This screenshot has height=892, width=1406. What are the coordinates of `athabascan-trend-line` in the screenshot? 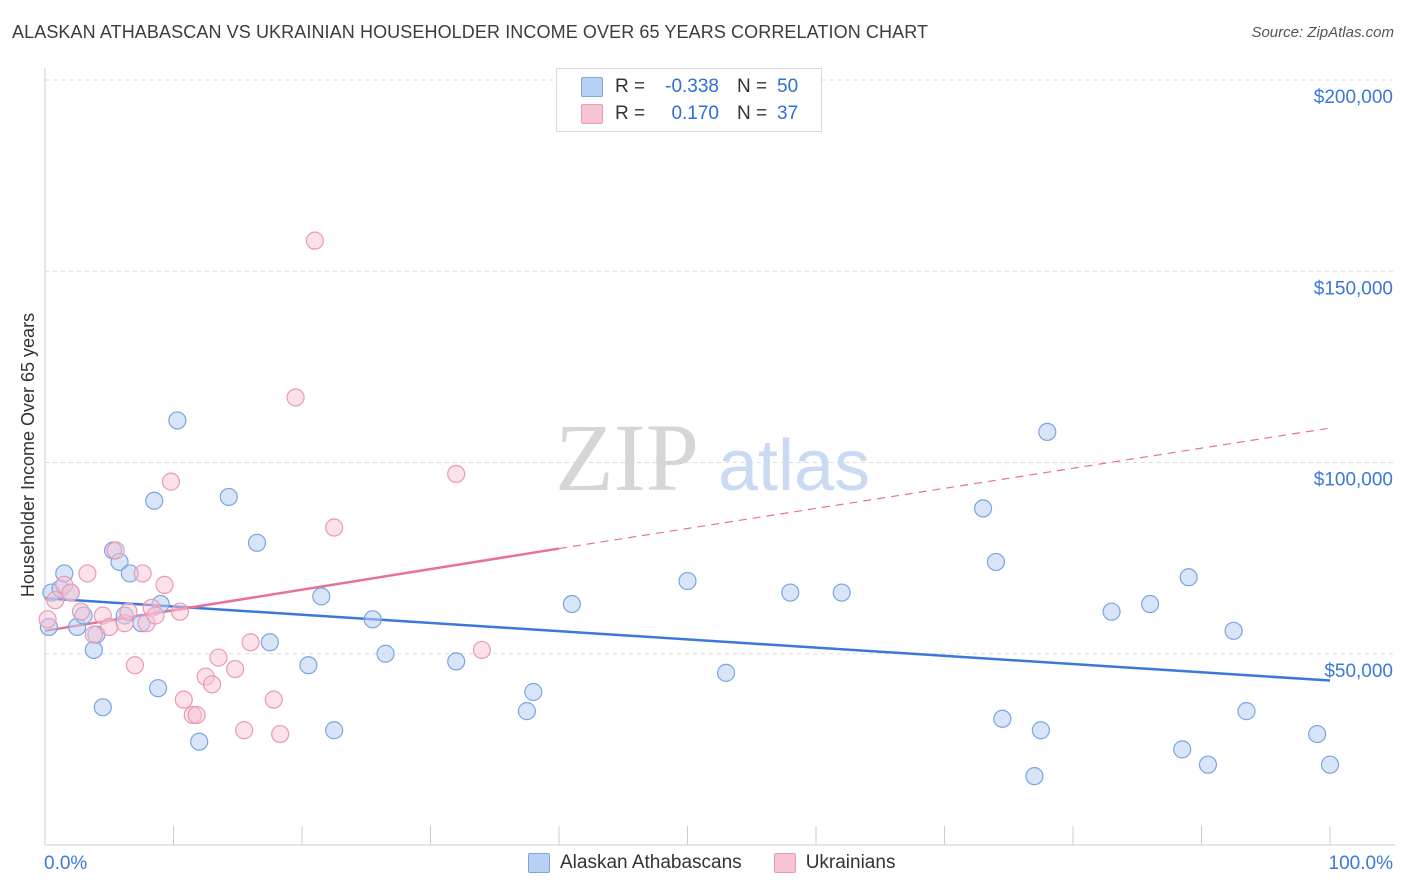 It's located at (687, 639).